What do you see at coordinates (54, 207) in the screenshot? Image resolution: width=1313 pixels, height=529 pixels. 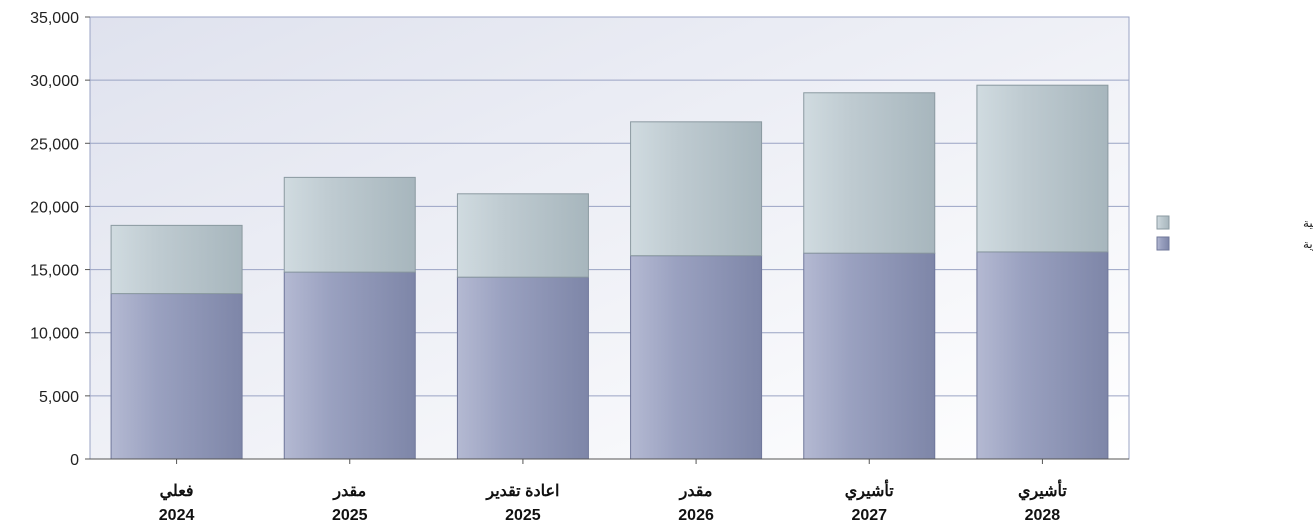 I see `y-tick-label: 20,000` at bounding box center [54, 207].